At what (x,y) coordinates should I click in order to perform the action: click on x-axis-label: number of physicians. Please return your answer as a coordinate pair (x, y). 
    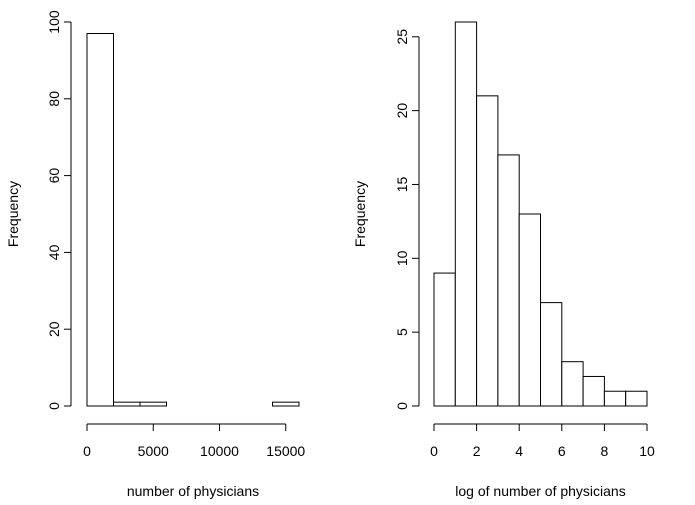
    Looking at the image, I should click on (193, 491).